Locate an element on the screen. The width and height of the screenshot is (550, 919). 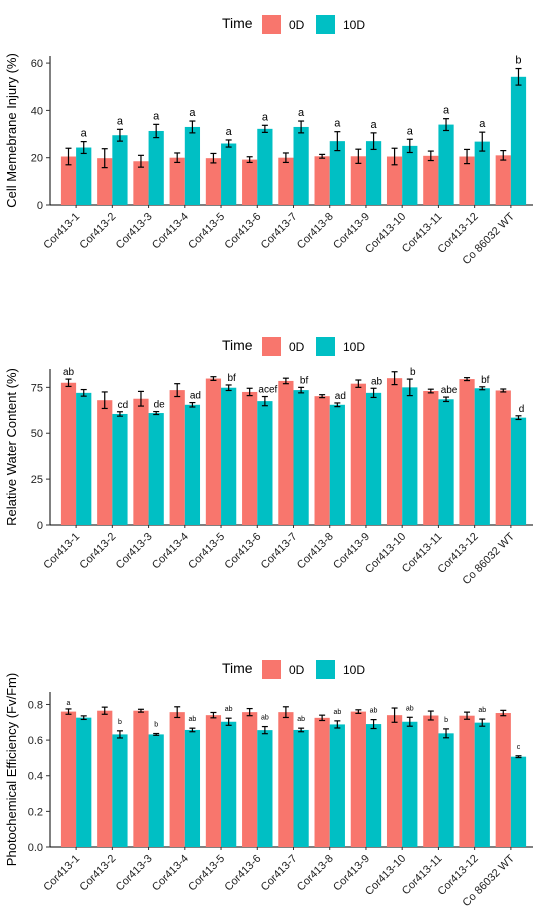
significance-label: c is located at coordinates (519, 747).